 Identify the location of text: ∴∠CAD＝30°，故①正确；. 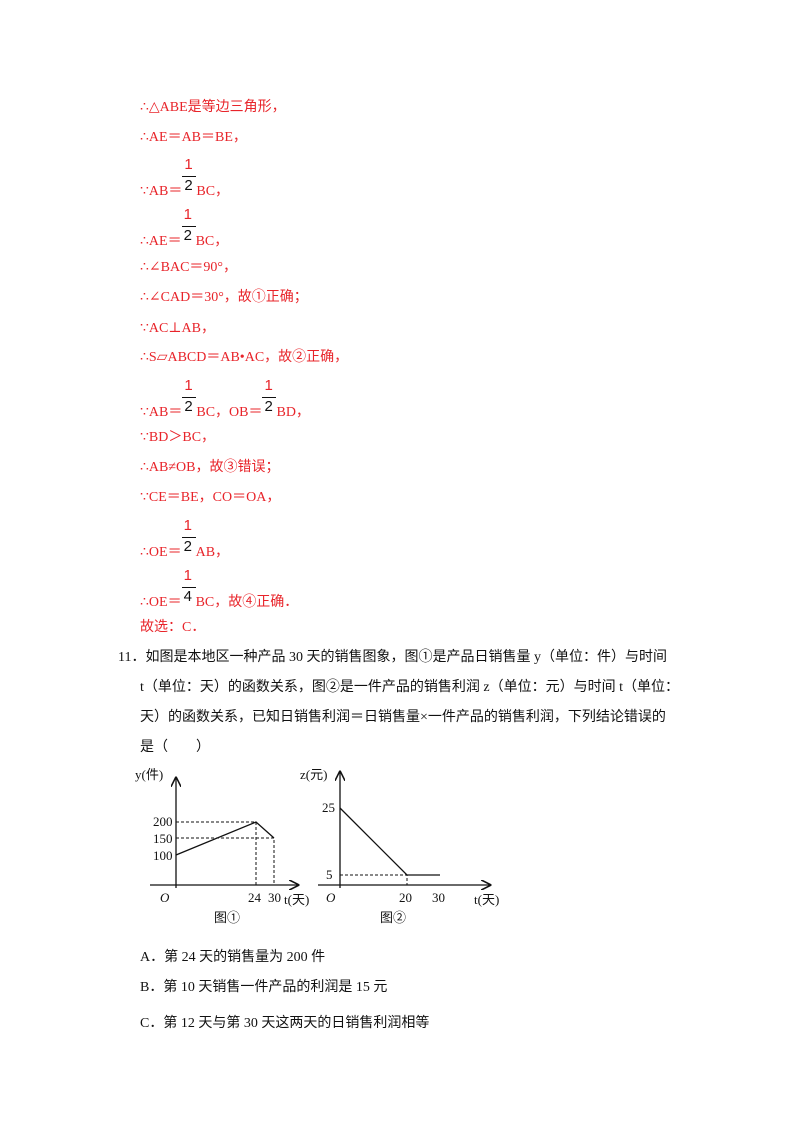
(224, 297).